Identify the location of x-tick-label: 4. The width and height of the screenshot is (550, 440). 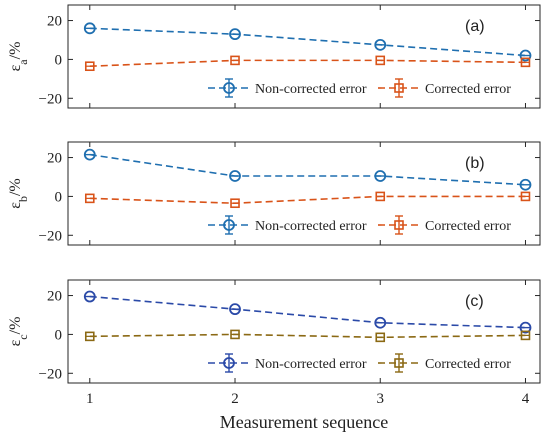
(526, 399).